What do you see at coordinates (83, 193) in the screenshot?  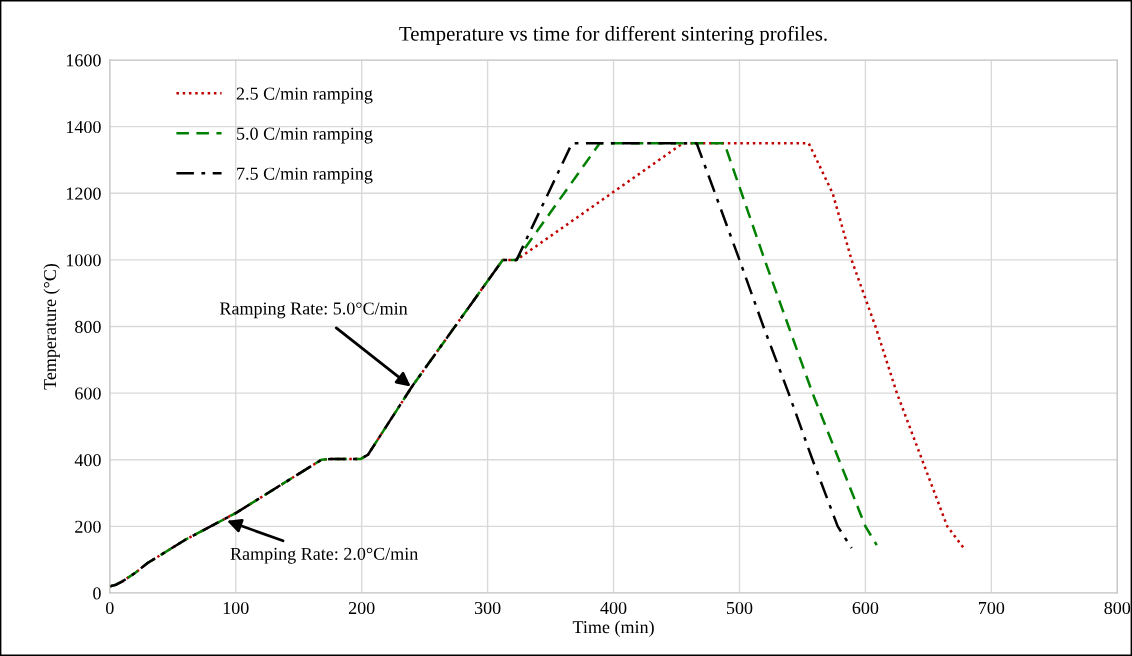 I see `y-tick-label: 1200` at bounding box center [83, 193].